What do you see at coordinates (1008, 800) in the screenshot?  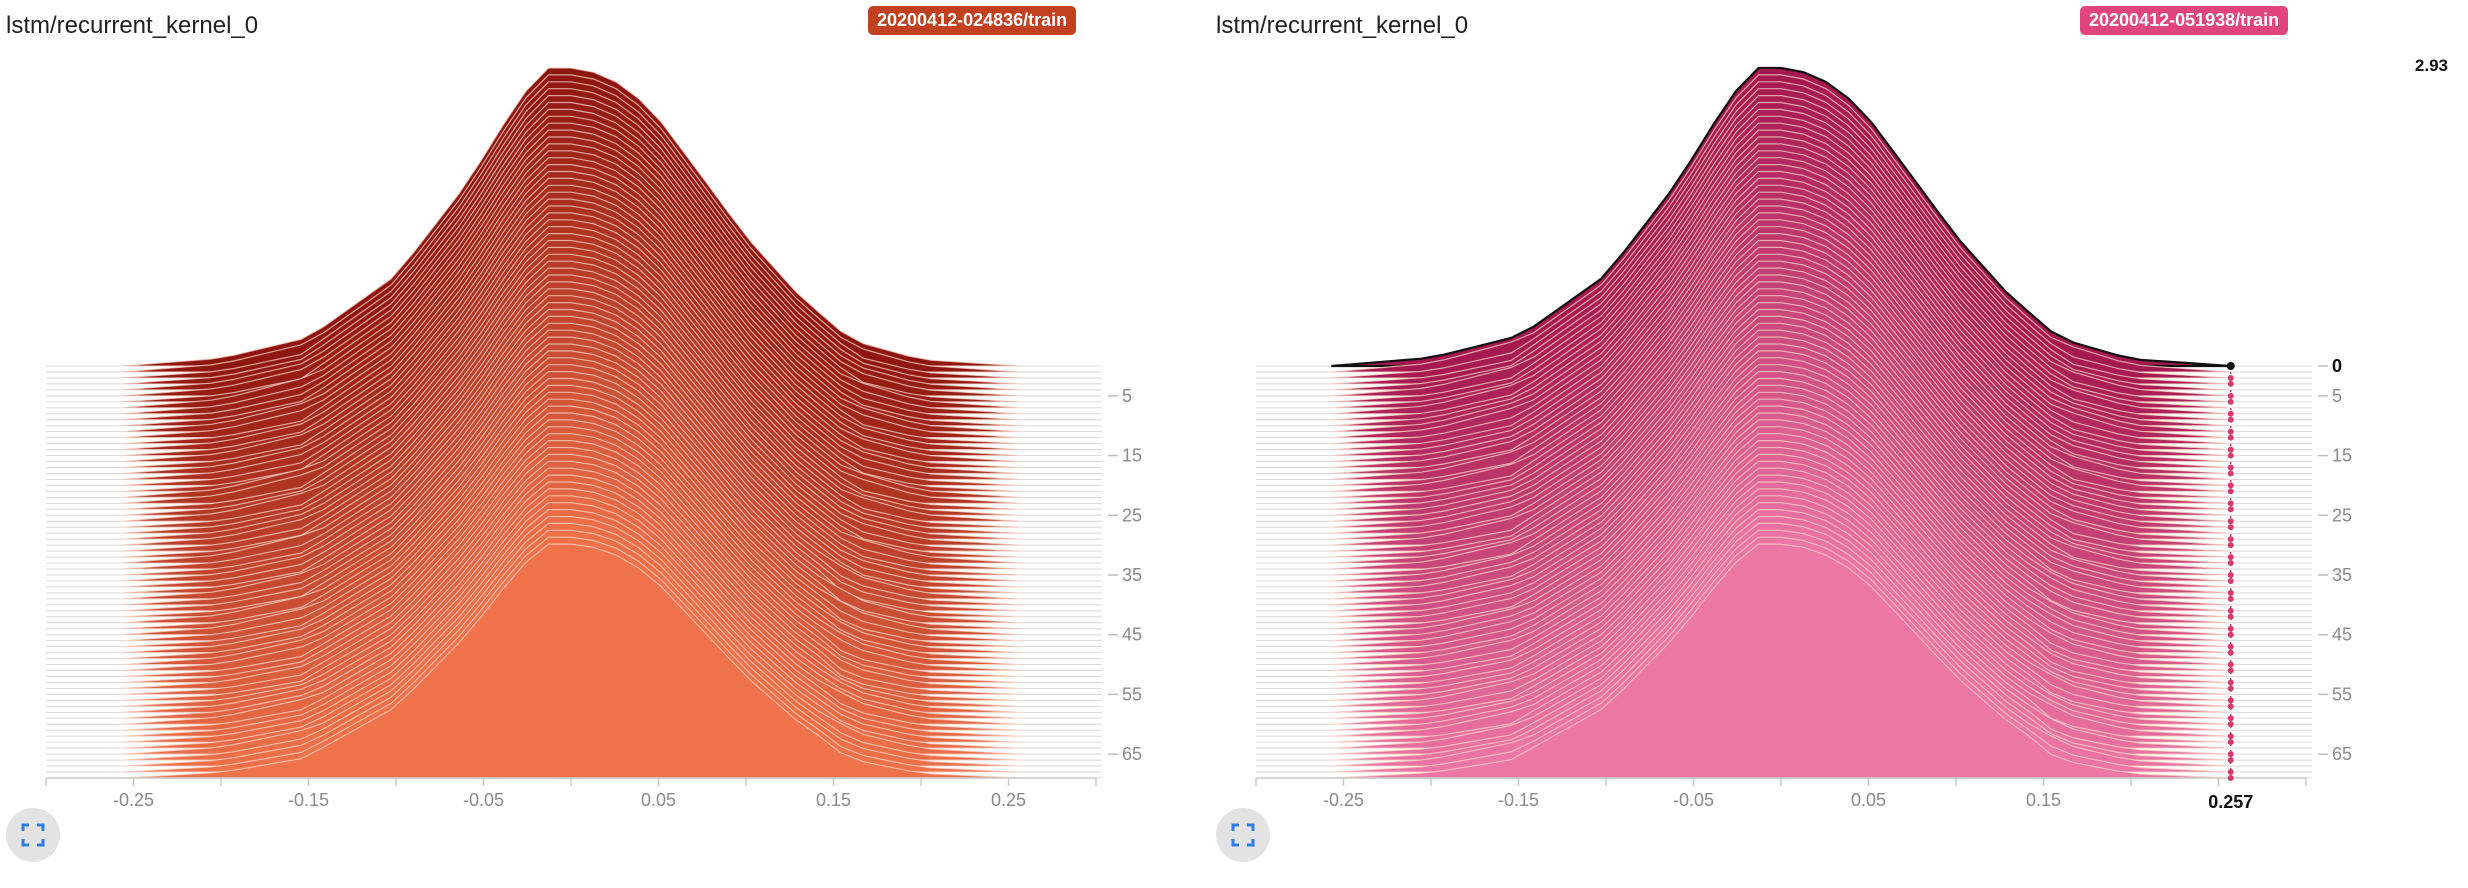 I see `x-tick-label: 0.25` at bounding box center [1008, 800].